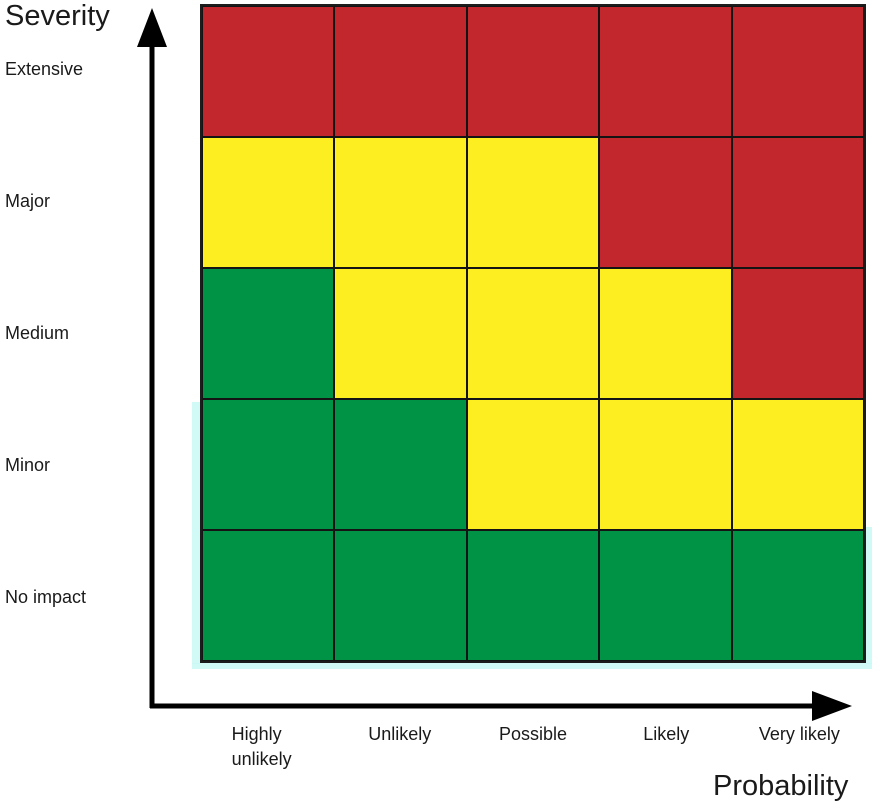  What do you see at coordinates (57, 16) in the screenshot?
I see `y-axis-title: Severity` at bounding box center [57, 16].